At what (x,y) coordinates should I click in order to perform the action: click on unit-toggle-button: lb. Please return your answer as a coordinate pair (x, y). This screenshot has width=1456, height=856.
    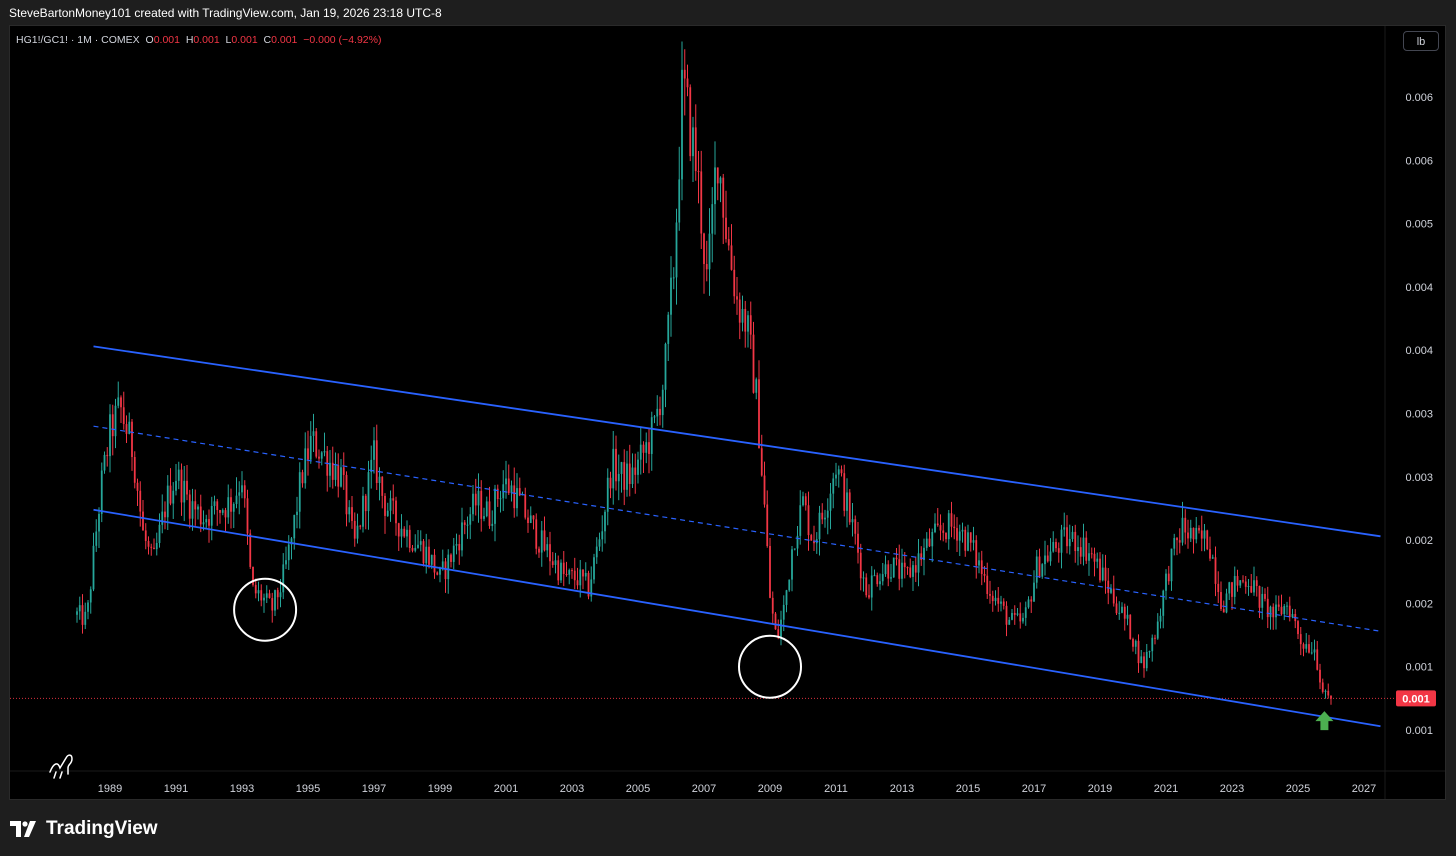
    Looking at the image, I should click on (1421, 41).